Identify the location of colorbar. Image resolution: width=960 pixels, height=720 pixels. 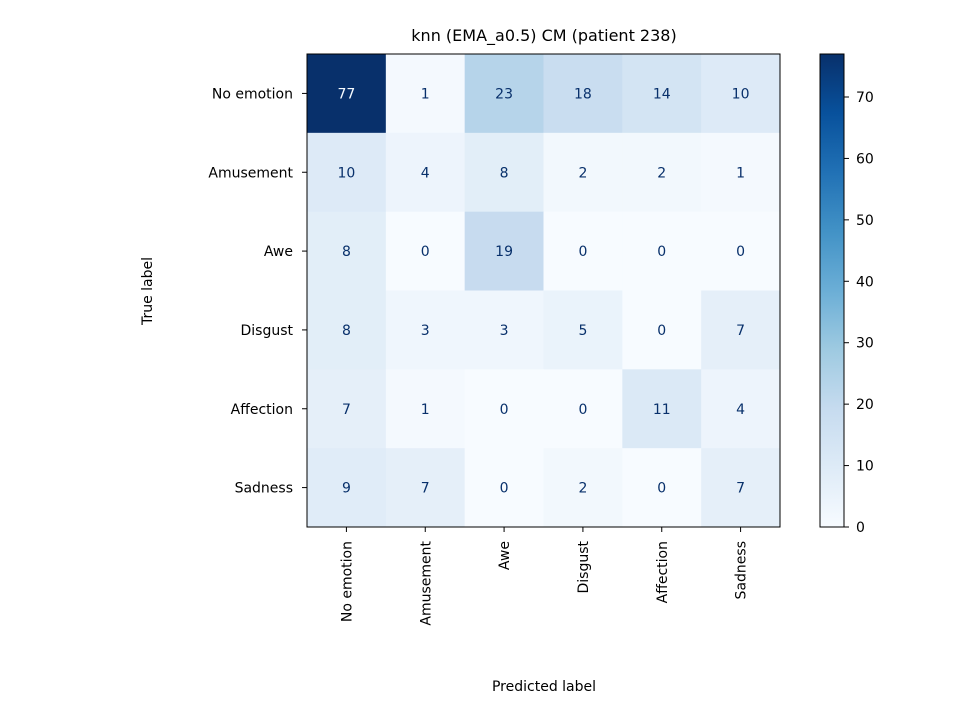
(832, 290).